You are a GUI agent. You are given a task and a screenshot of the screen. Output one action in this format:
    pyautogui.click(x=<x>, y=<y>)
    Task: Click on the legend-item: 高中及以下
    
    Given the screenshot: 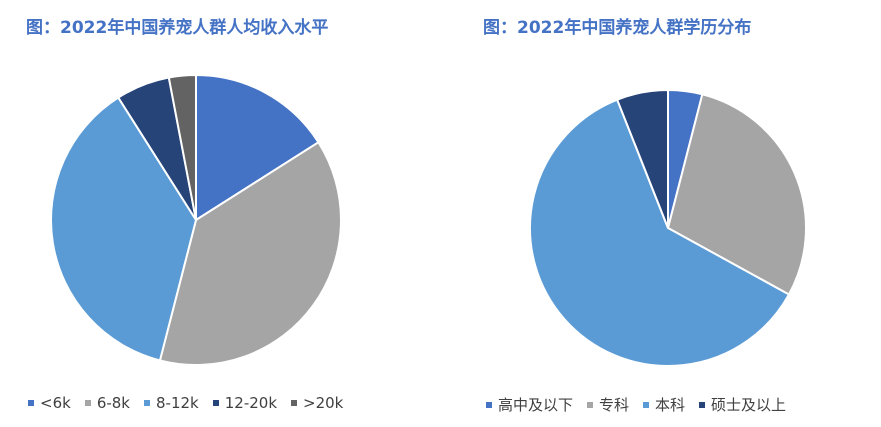 What is the action you would take?
    pyautogui.click(x=529, y=404)
    